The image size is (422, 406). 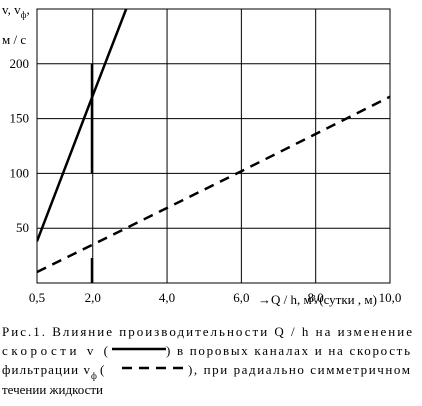 I want to click on x-tick-label: 6,0, so click(x=241, y=297).